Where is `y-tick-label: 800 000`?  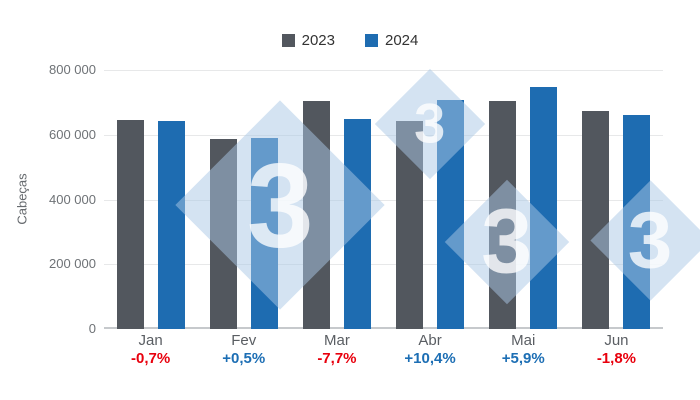
y-tick-label: 800 000 is located at coordinates (72, 69).